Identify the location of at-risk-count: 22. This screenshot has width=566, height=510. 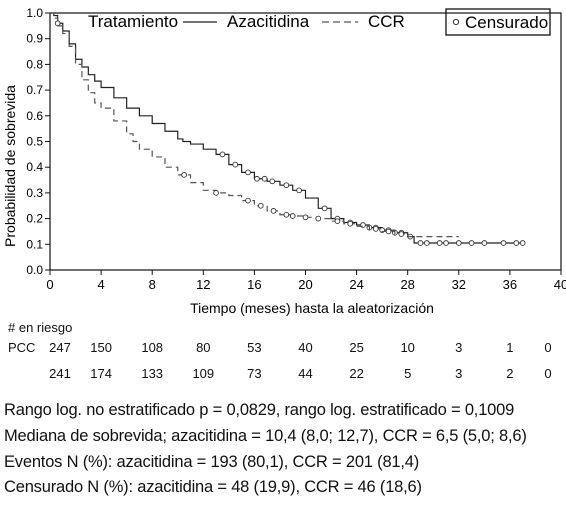
(356, 373).